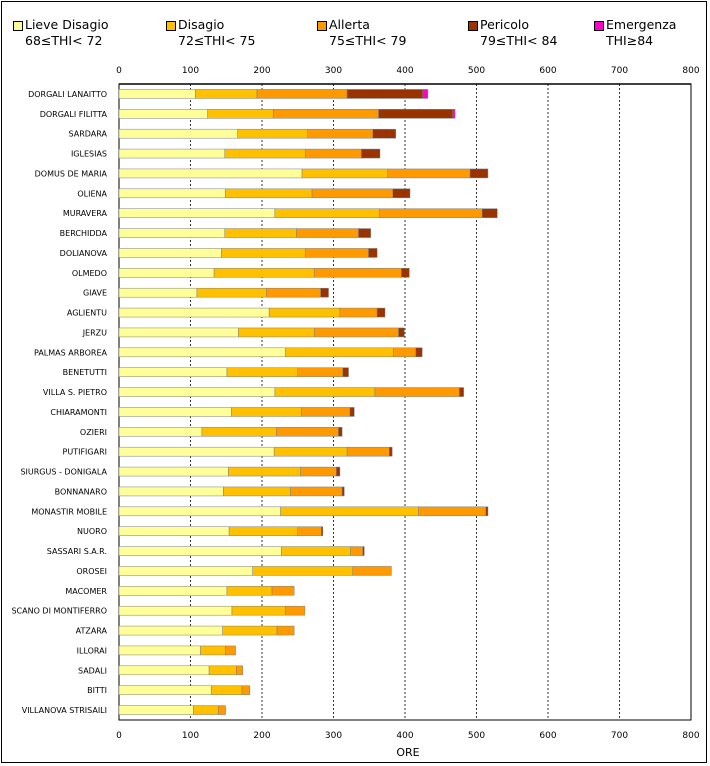 Image resolution: width=710 pixels, height=766 pixels. I want to click on category-label: IGLESIAS, so click(89, 154).